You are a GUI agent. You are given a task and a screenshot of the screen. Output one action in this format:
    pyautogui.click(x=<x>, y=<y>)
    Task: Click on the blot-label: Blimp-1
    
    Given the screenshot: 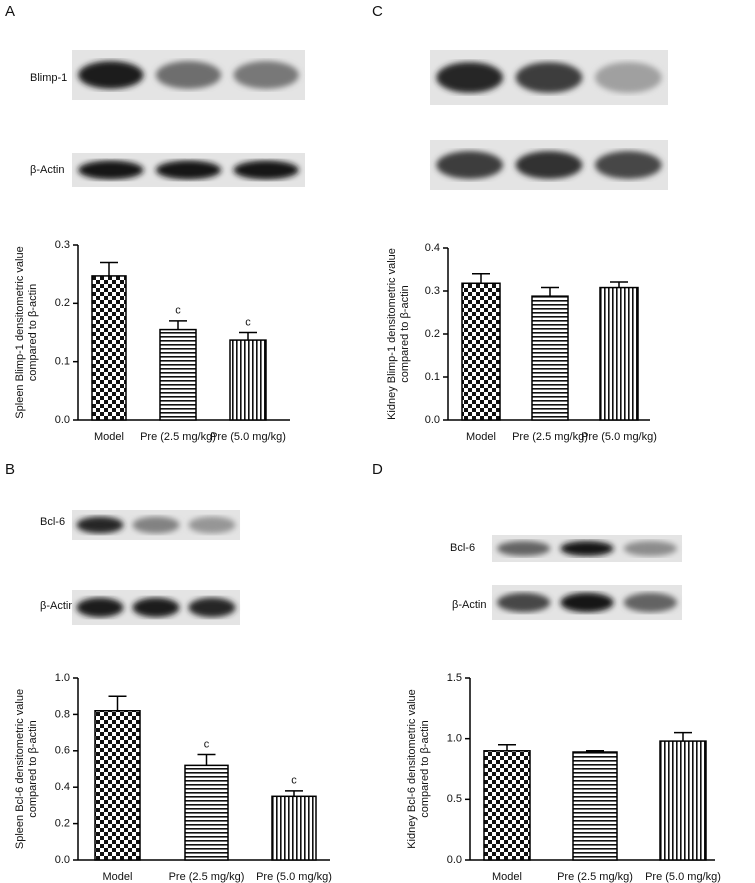 What is the action you would take?
    pyautogui.click(x=48, y=78)
    